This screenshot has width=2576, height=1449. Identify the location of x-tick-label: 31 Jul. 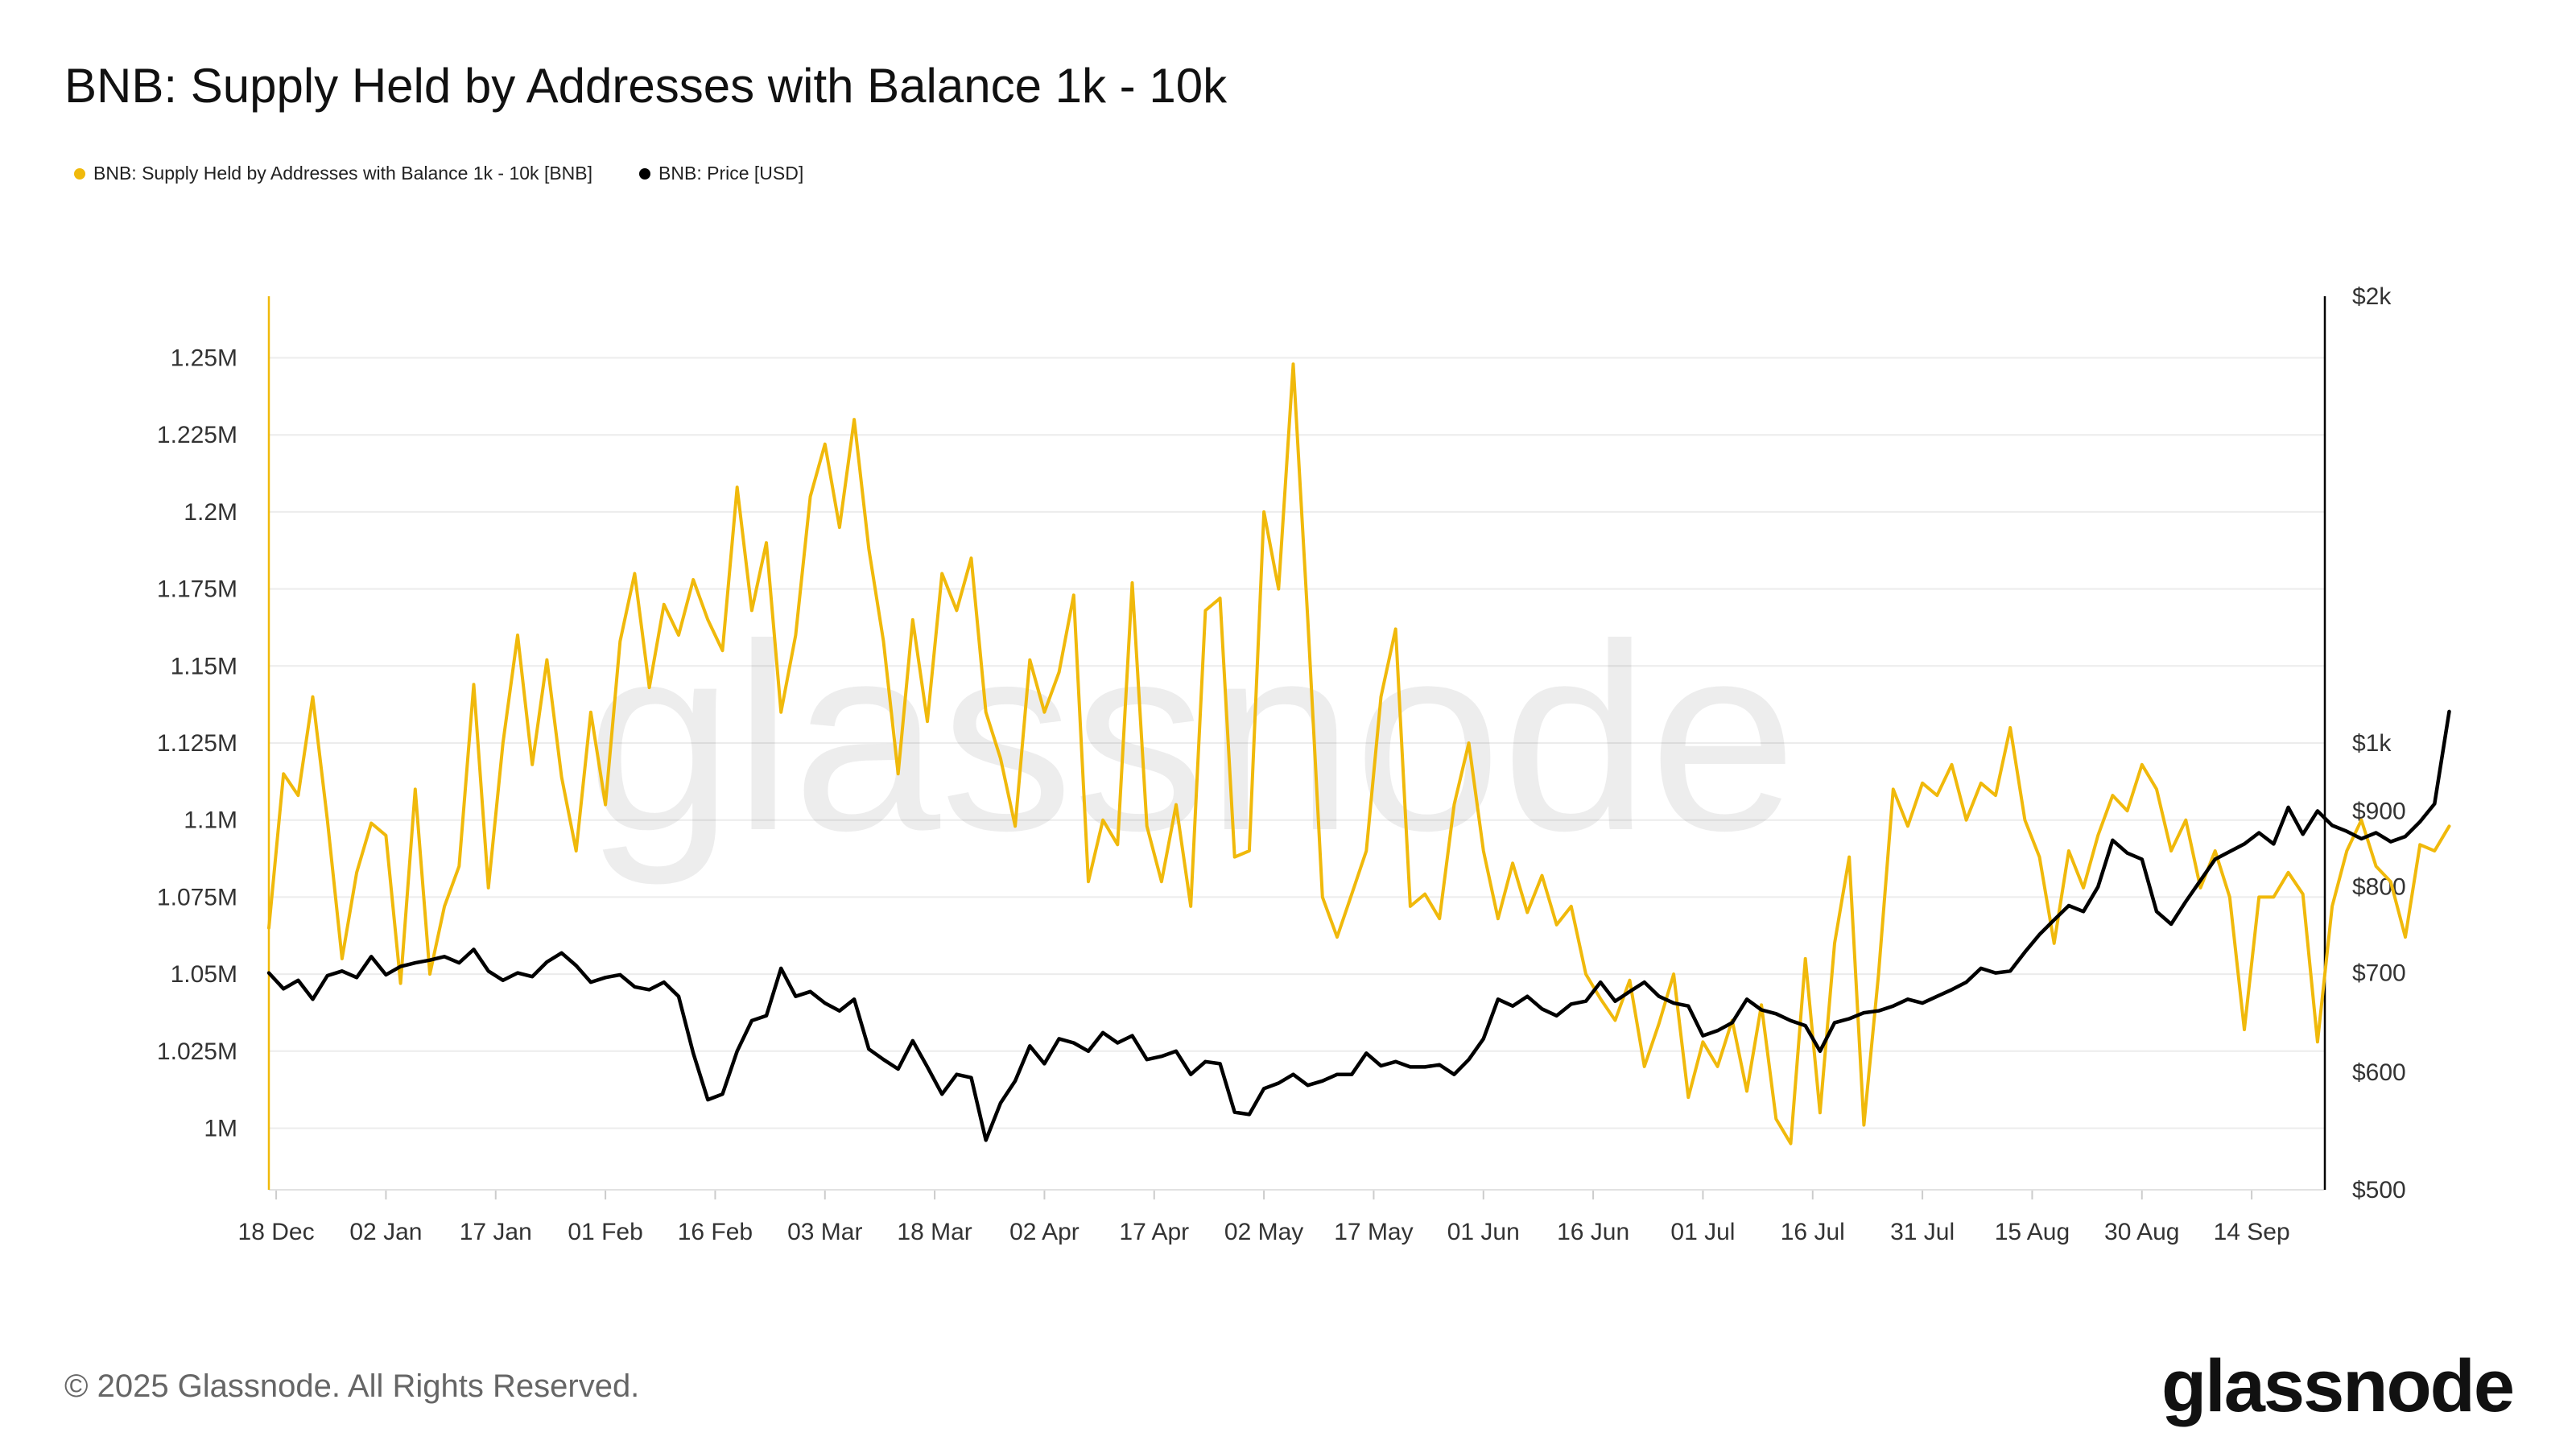
(1922, 1232).